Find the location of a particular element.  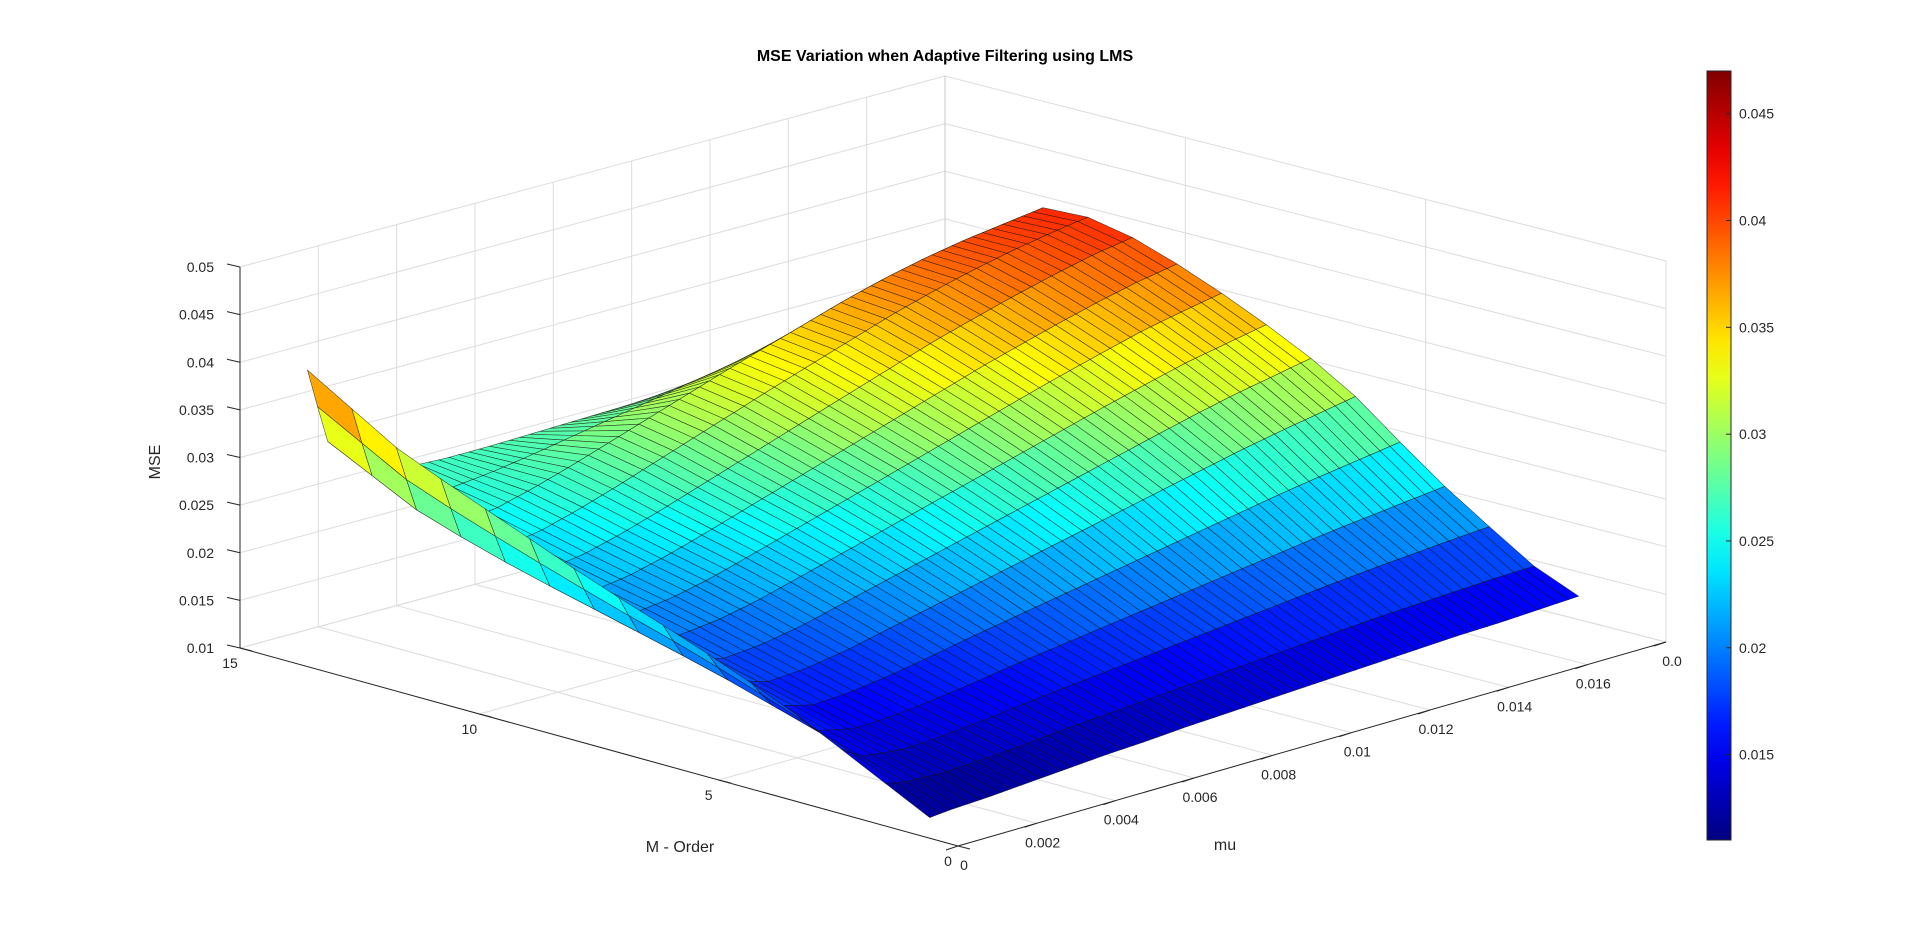

x-tick-label: 0.0 is located at coordinates (1672, 661).